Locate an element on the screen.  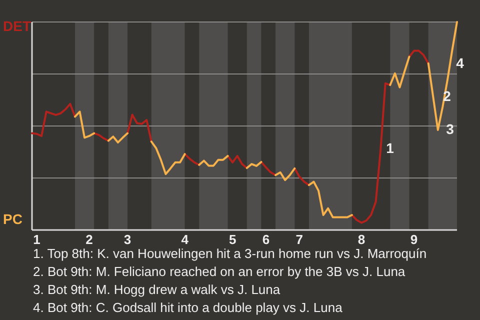
x-tick-label: 2 is located at coordinates (89, 239).